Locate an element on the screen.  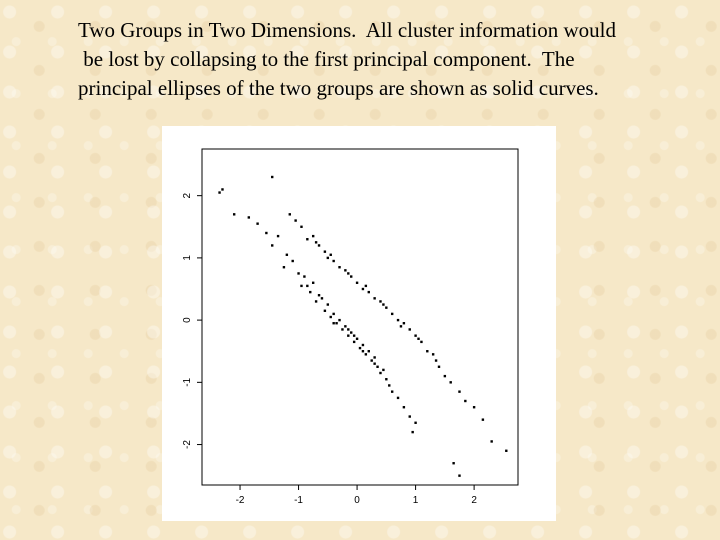
y-tick-label: 0 is located at coordinates (187, 320).